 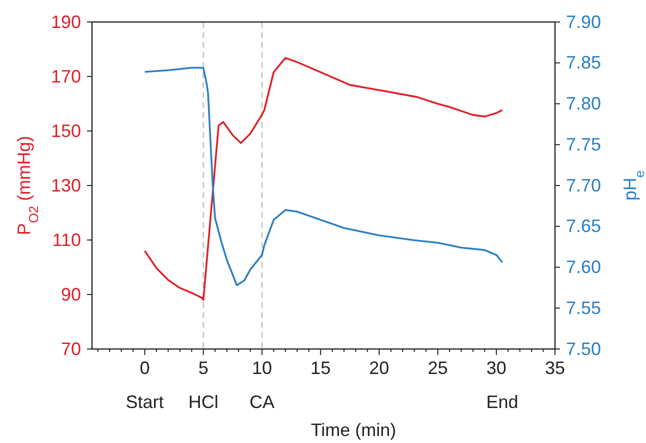 I want to click on y2-tick-label: 7.60, so click(x=584, y=267).